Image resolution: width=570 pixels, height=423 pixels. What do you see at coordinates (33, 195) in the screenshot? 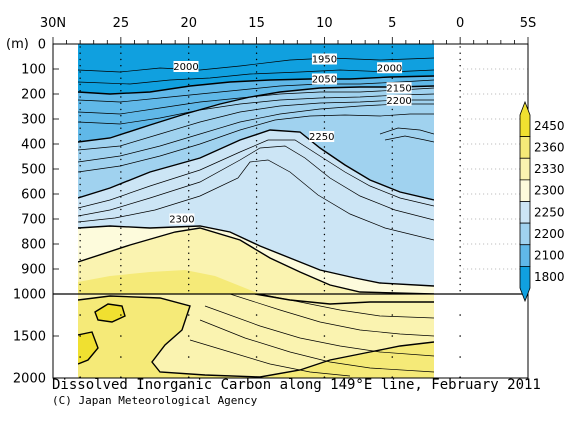
I see `y-tick-label: 600` at bounding box center [33, 195].